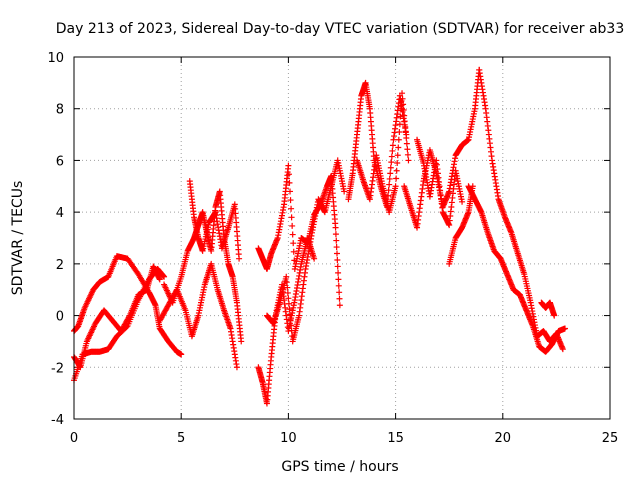 This screenshot has width=640, height=480. Describe the element at coordinates (60, 317) in the screenshot. I see `y-tick-label: 0` at that location.